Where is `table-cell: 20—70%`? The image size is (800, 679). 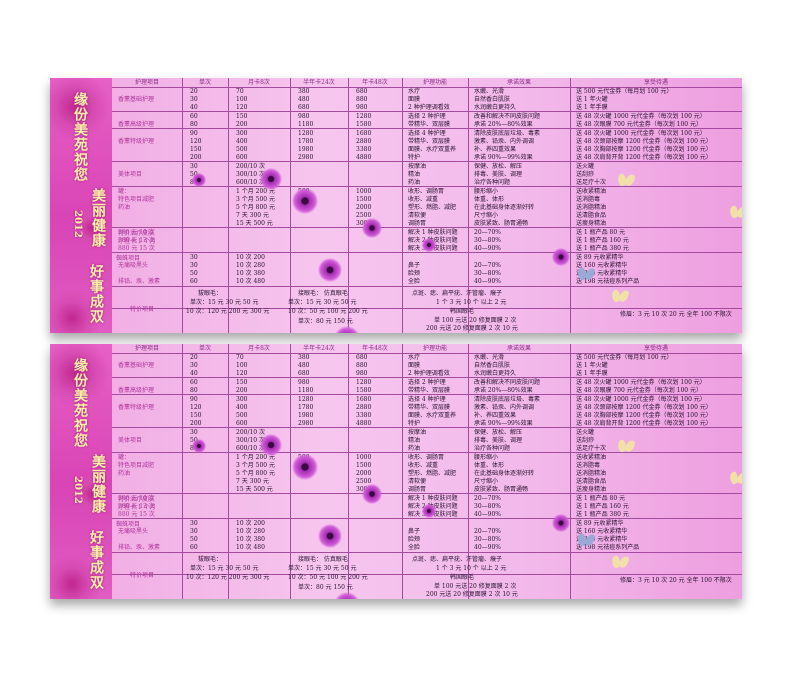
table-cell: 20—70% is located at coordinates (487, 232).